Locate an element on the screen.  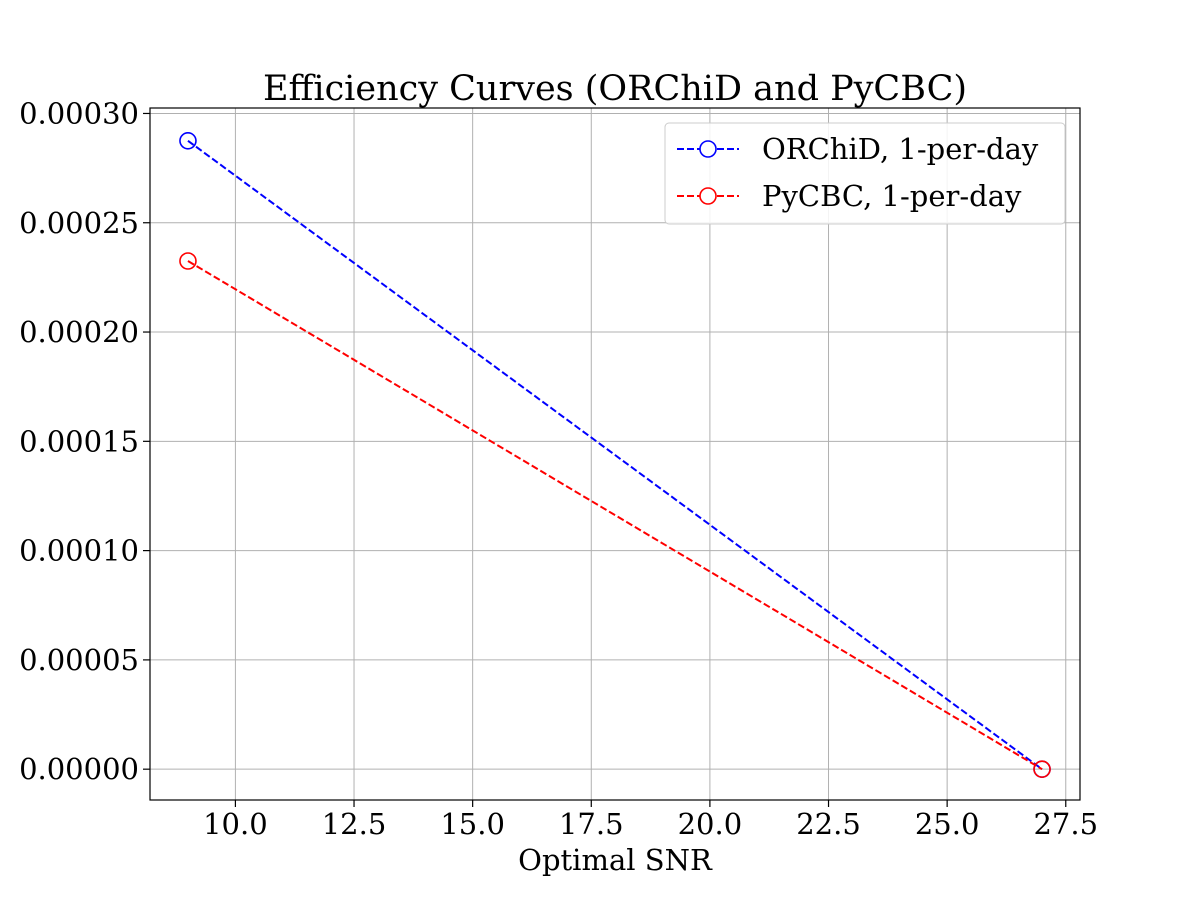
legend-label: PyCBC, 1-per-day is located at coordinates (892, 196).